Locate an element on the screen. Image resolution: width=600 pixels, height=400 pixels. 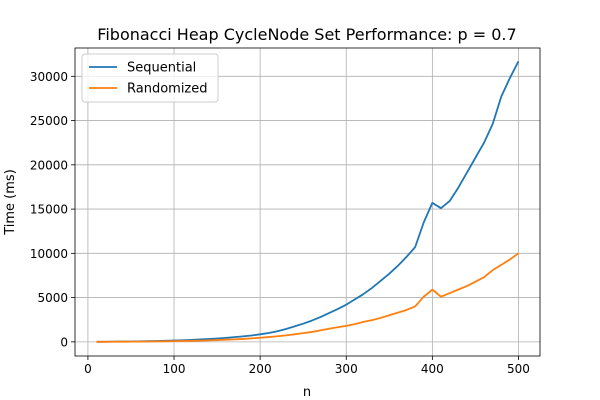
y-tick-label: 5000 is located at coordinates (52, 298).